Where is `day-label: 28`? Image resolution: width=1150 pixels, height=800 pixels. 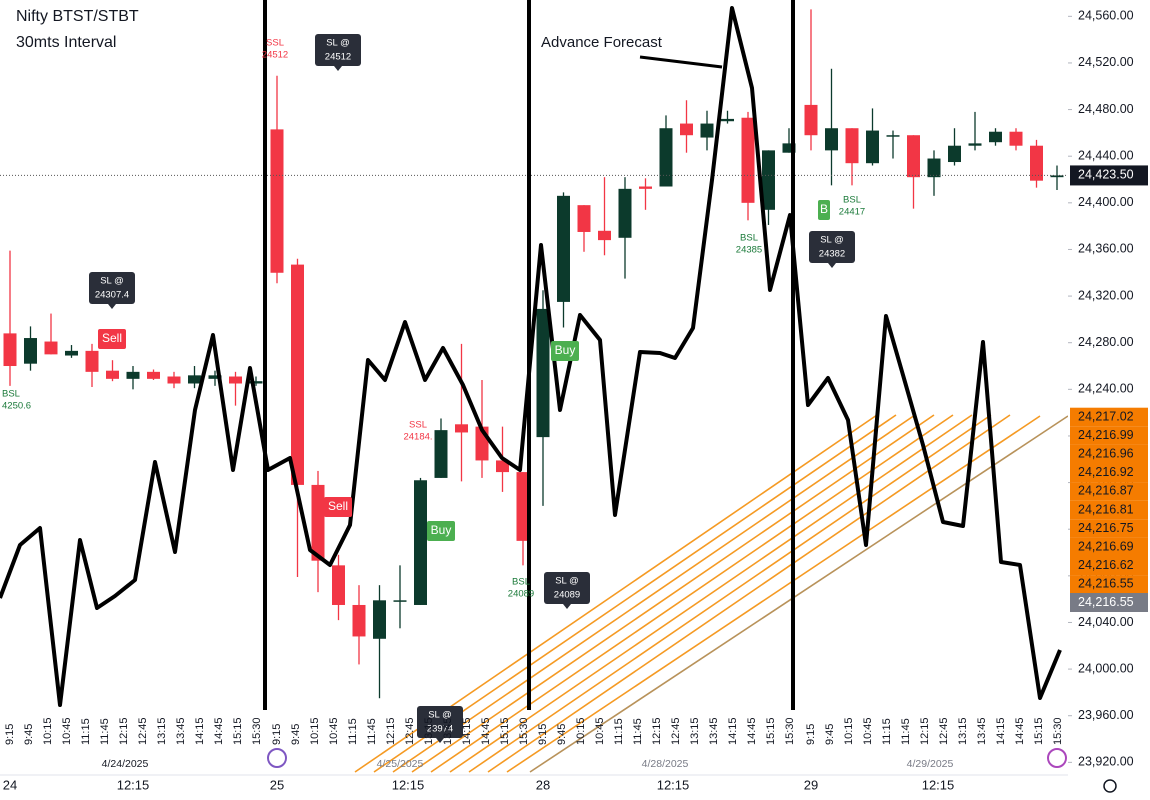 day-label: 28 is located at coordinates (543, 784).